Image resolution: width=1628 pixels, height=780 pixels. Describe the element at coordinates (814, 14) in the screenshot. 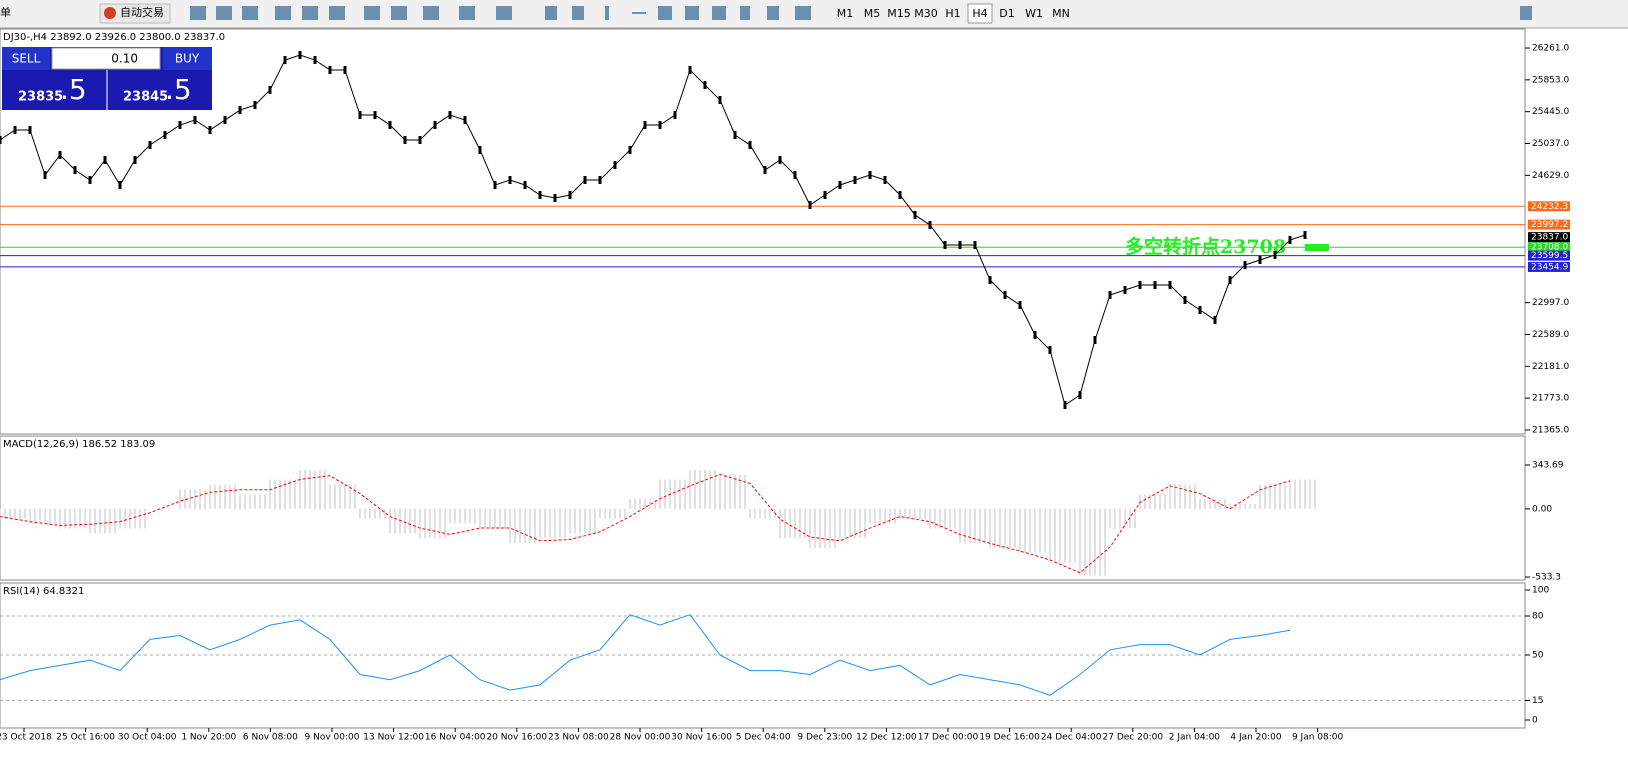

I see `toolbar` at that location.